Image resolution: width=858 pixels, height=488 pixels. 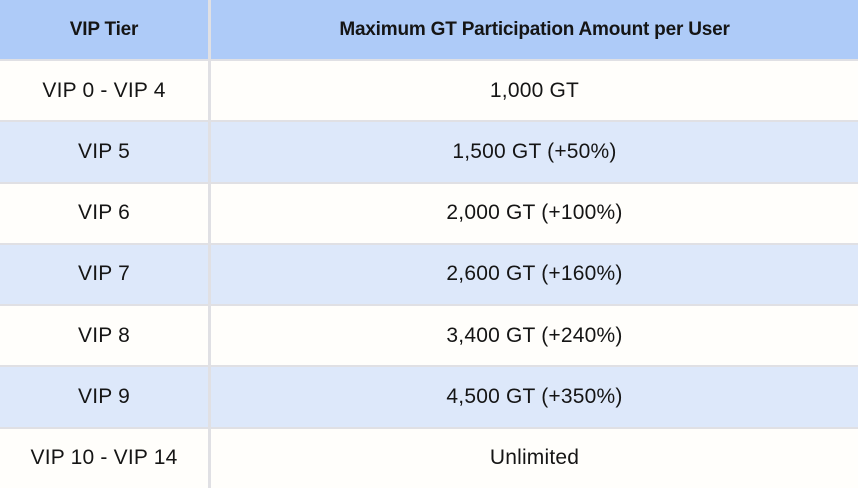 What do you see at coordinates (105, 213) in the screenshot?
I see `vip-tier-cell: VIP 6` at bounding box center [105, 213].